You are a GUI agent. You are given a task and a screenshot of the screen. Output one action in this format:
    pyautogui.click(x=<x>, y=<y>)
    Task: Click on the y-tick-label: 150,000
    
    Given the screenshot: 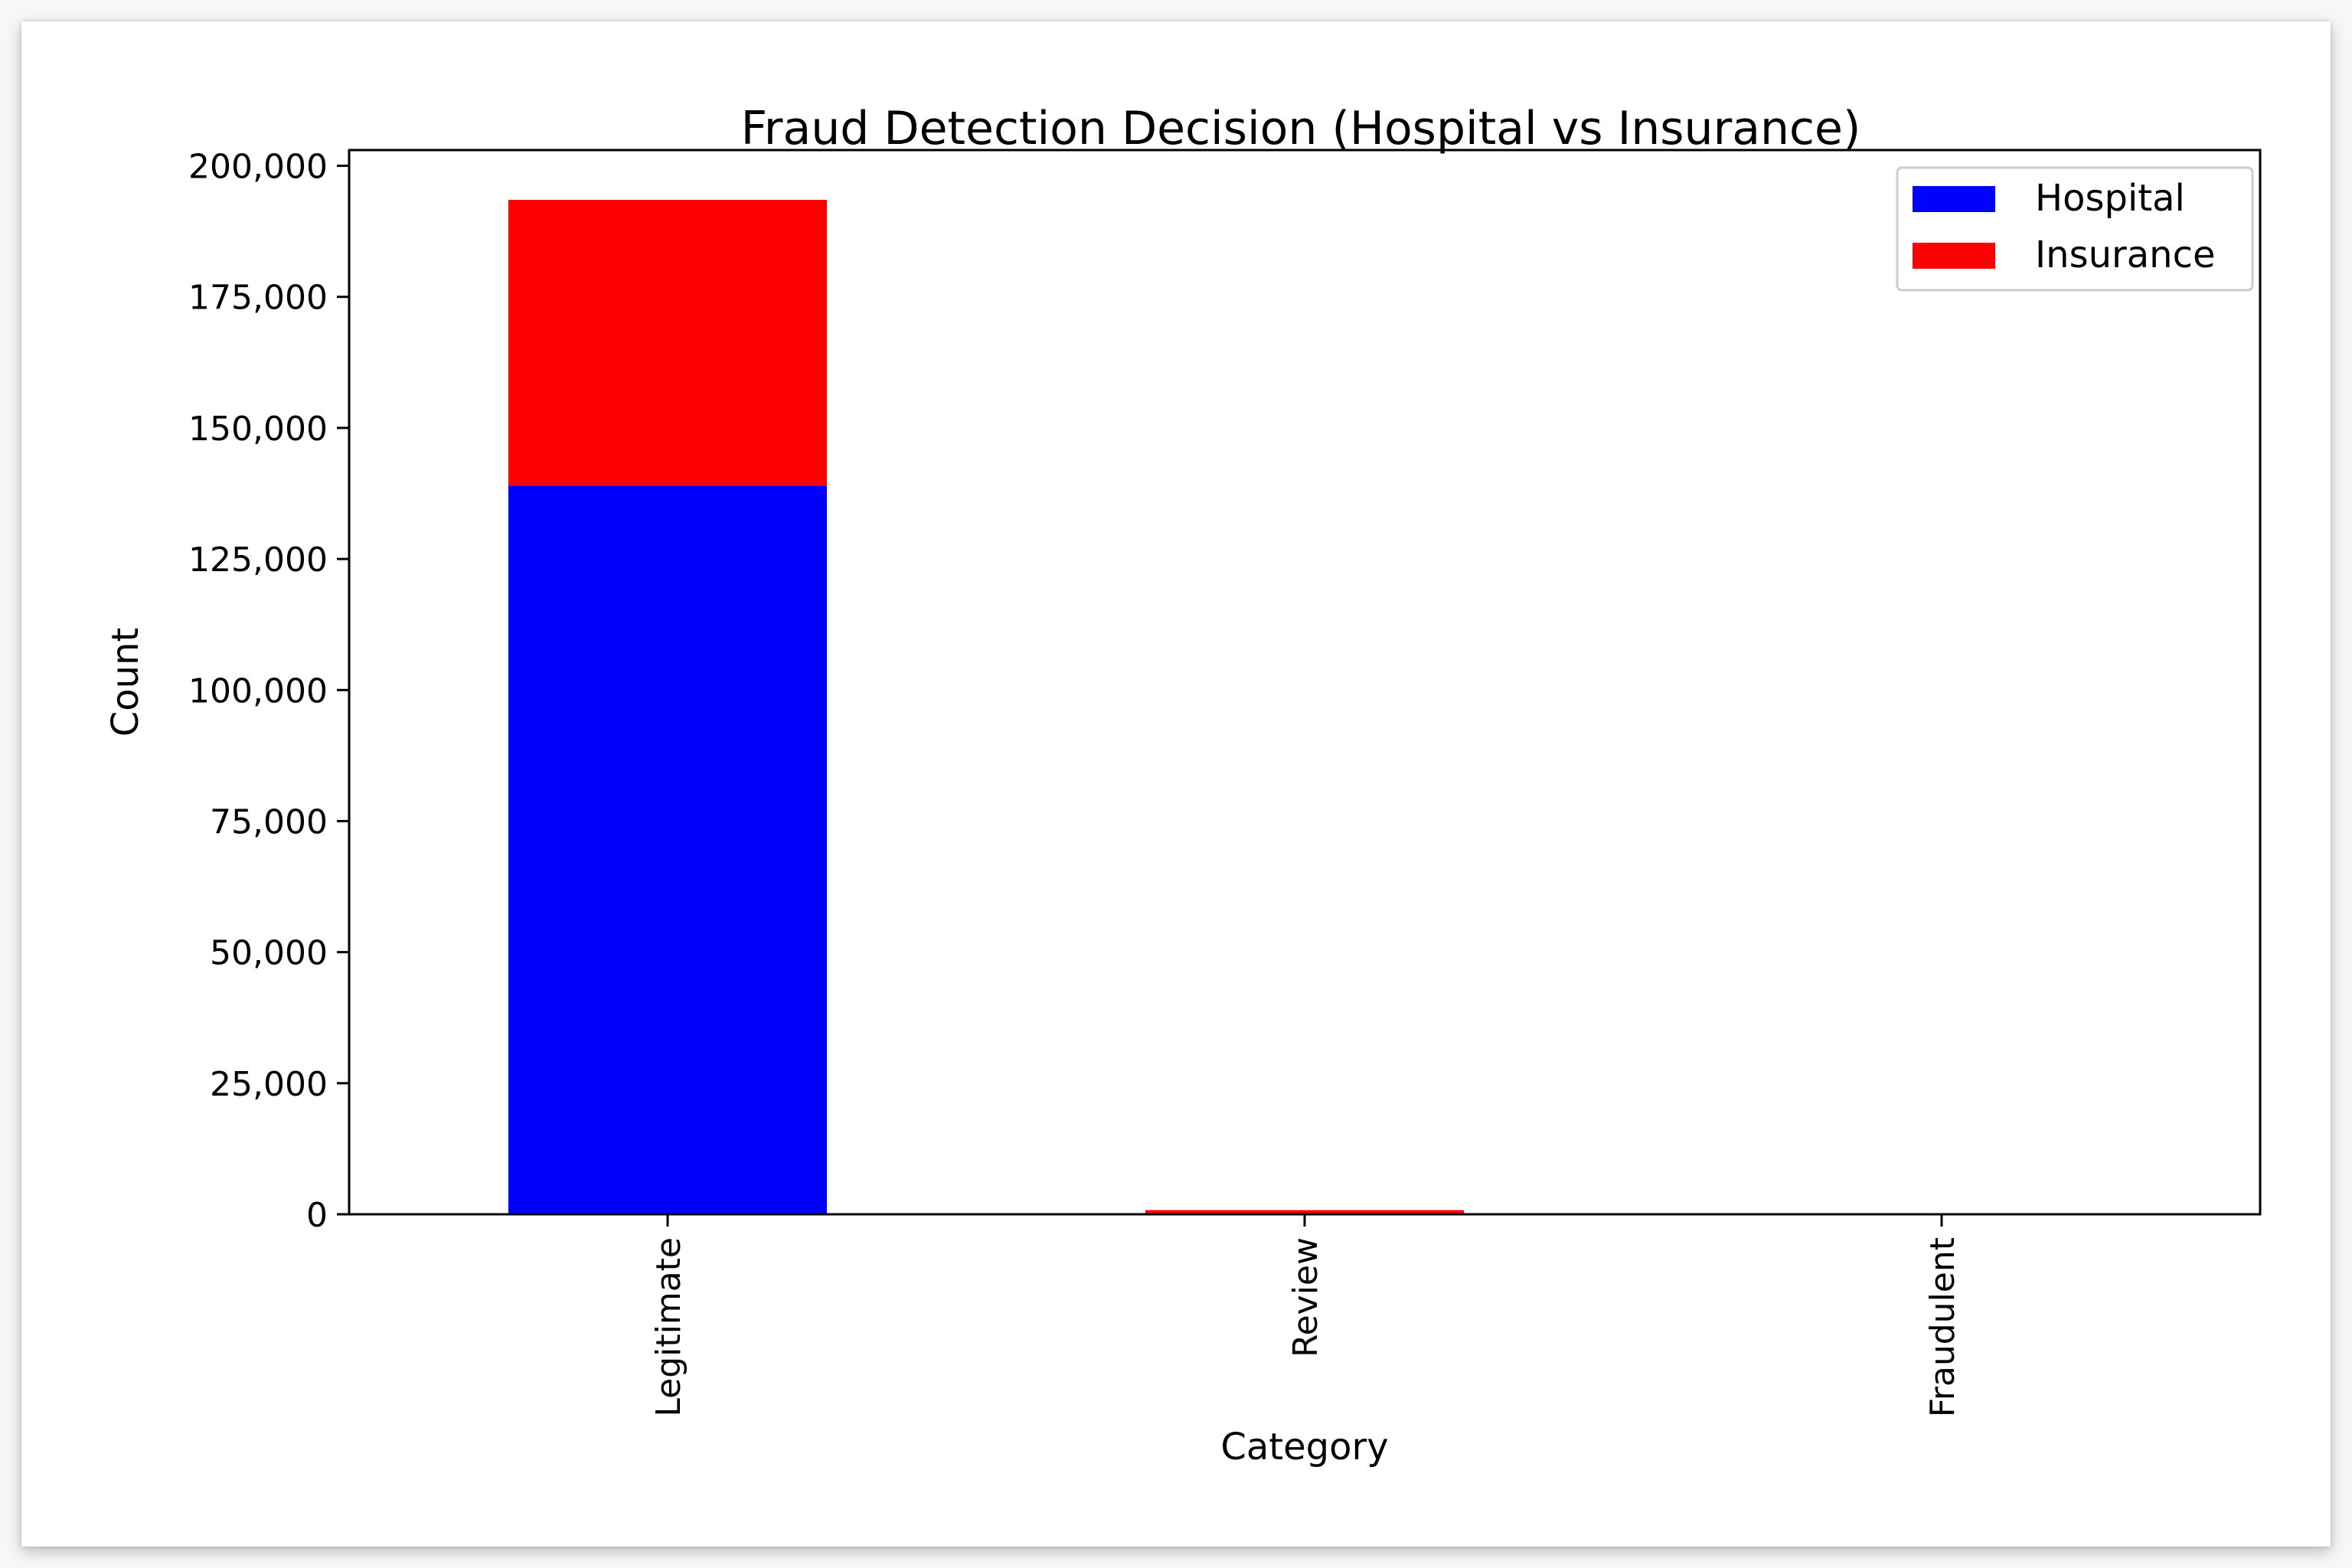 What is the action you would take?
    pyautogui.click(x=258, y=429)
    